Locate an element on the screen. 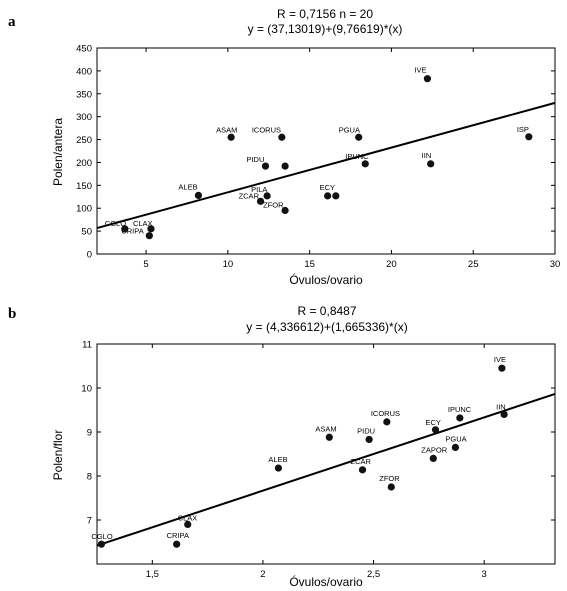 Image resolution: width=567 pixels, height=591 pixels. x-tick-label: 2 is located at coordinates (262, 574).